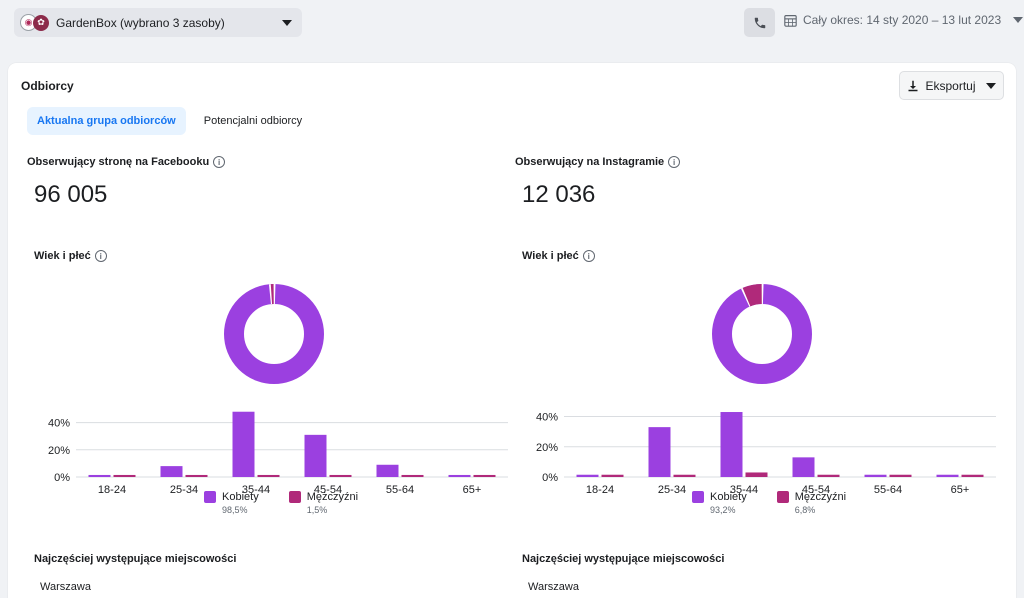 Image resolution: width=1024 pixels, height=598 pixels. Describe the element at coordinates (118, 162) in the screenshot. I see `facebook-followers-label: Obserwujący stronę na Facebooku` at that location.